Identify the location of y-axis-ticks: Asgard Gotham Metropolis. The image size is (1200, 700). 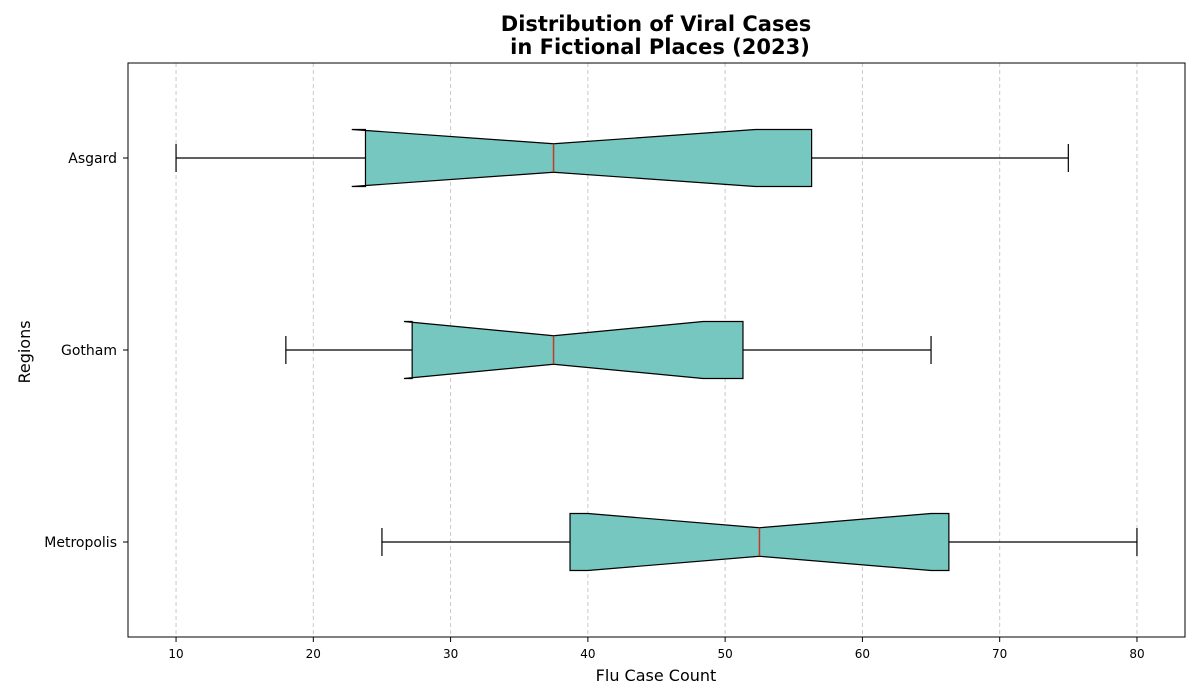
(86, 351).